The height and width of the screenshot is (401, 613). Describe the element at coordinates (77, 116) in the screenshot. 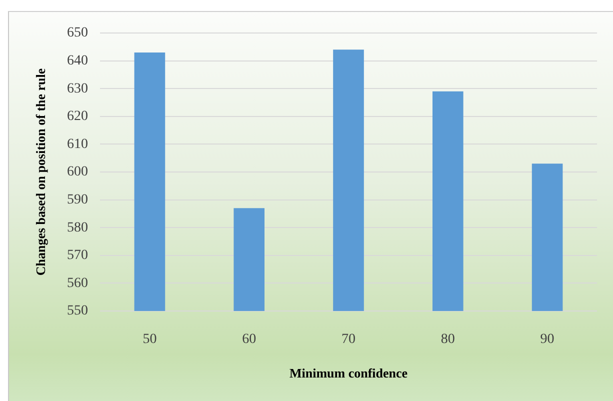

I see `y-tick-label: 620` at that location.